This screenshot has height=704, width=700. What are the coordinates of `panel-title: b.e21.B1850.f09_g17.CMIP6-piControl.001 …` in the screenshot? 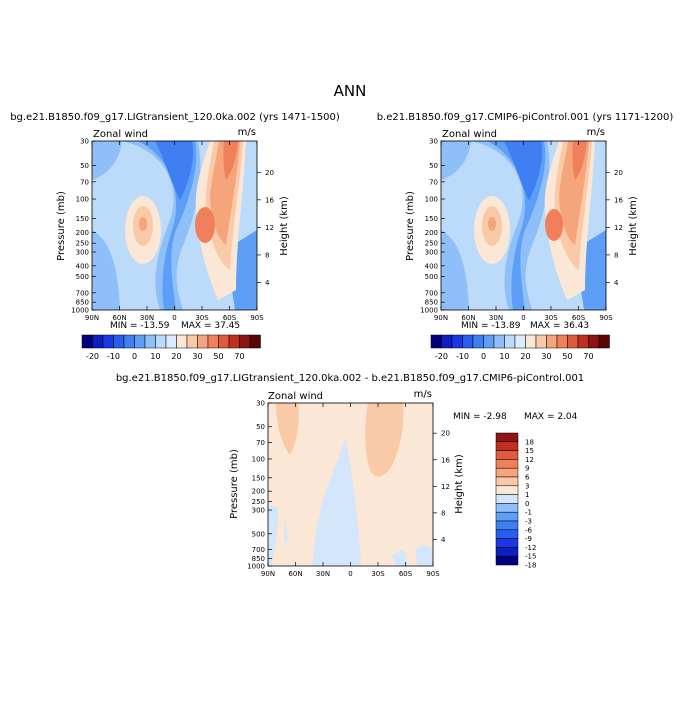 It's located at (525, 117).